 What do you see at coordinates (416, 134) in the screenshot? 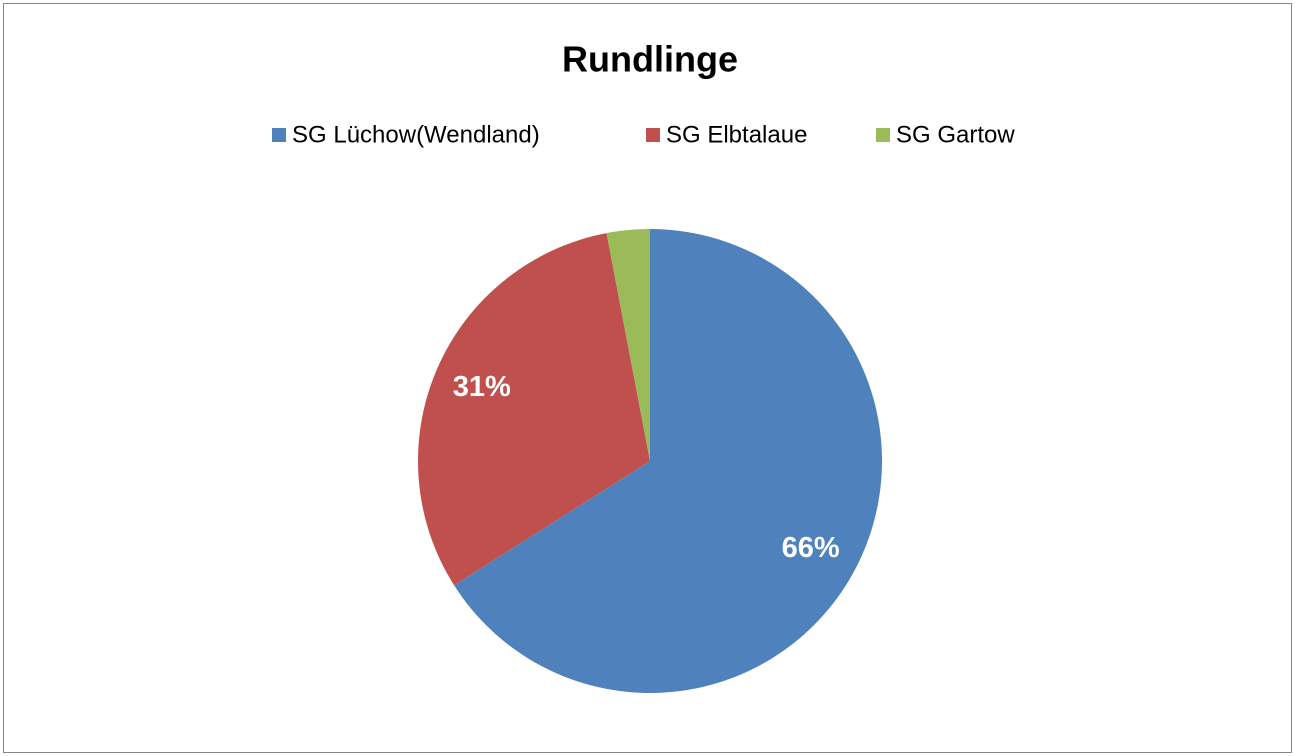
I see `legend-label: SG Lüchow(Wendland)` at bounding box center [416, 134].